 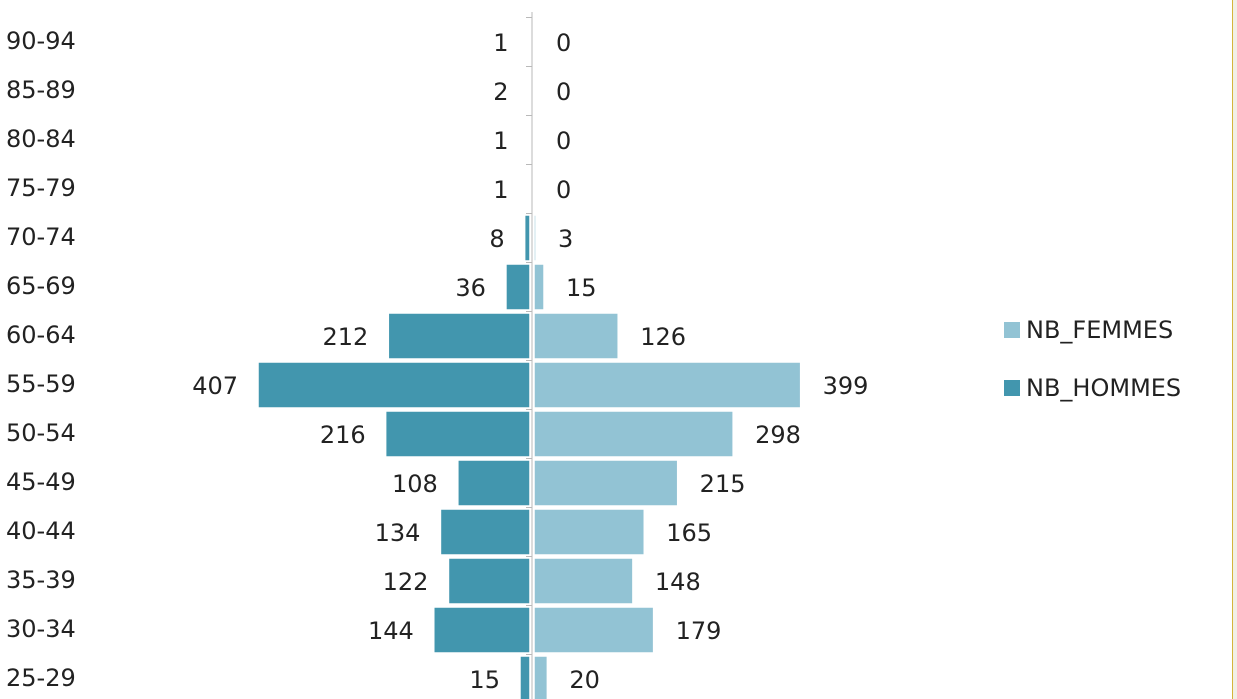 I want to click on data-label-hommes: 134, so click(x=398, y=533).